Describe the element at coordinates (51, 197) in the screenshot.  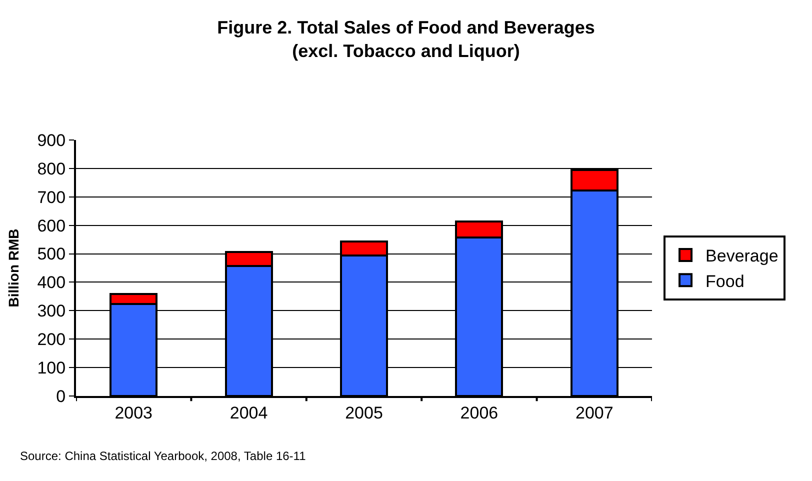
I see `y-tick-label: 700` at that location.